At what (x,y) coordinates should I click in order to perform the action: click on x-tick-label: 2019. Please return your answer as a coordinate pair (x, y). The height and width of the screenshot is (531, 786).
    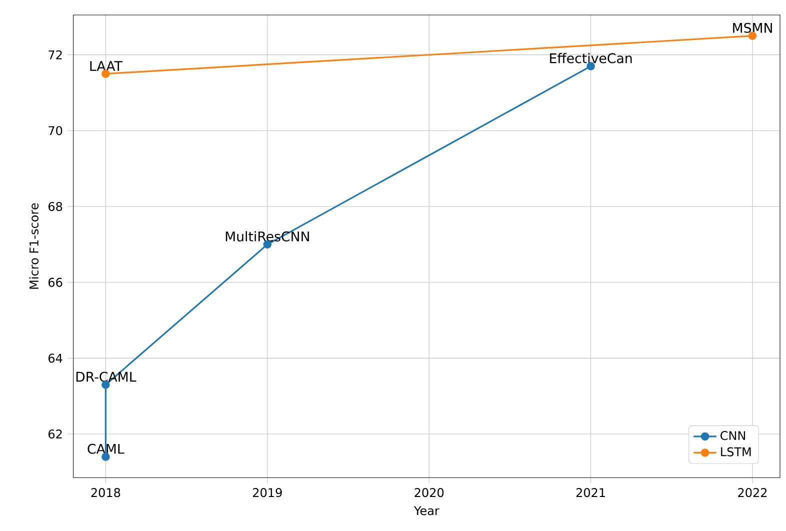
    Looking at the image, I should click on (267, 493).